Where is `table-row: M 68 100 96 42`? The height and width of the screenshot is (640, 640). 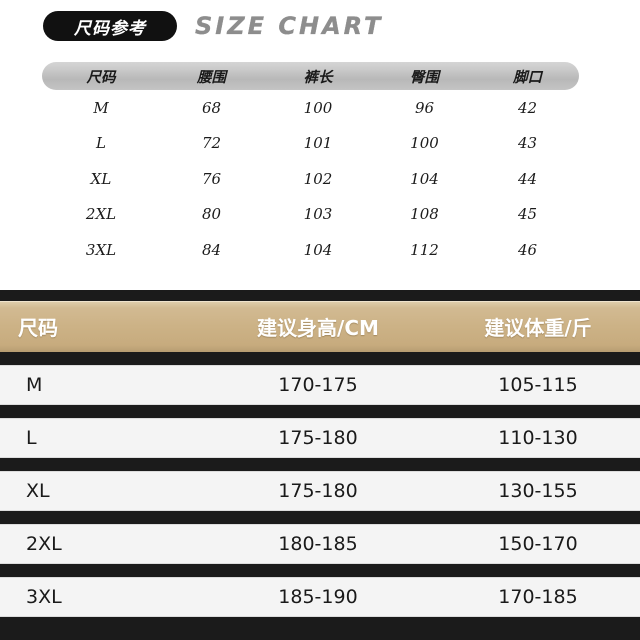
table-row: M 68 100 96 42 is located at coordinates (310, 108).